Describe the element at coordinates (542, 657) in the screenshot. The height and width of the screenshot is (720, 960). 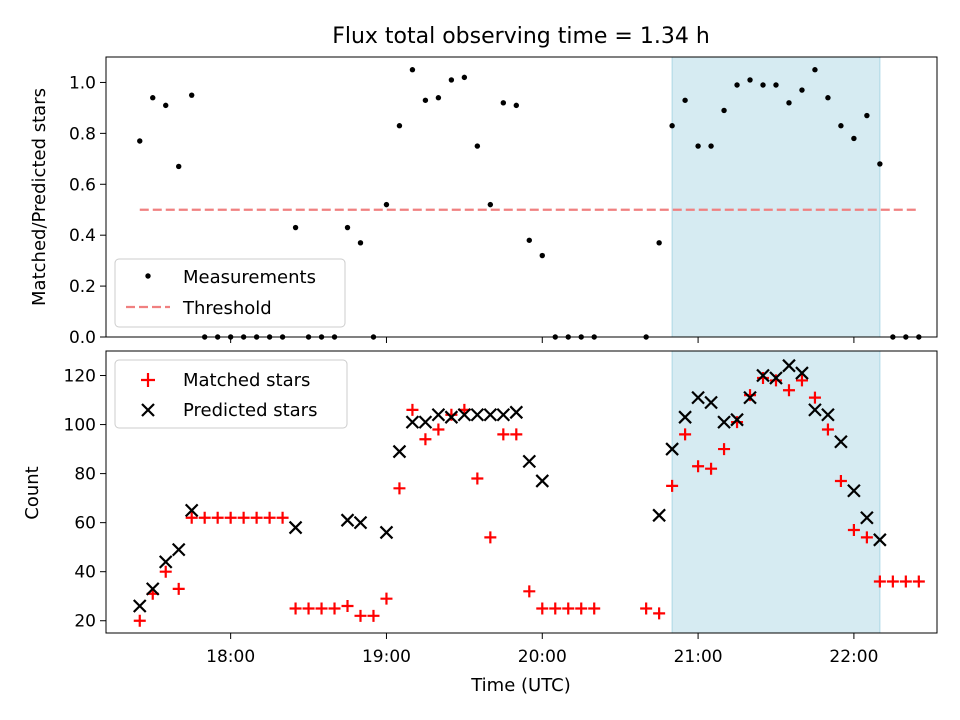
I see `x-tick-label-20-00: 20:00` at that location.